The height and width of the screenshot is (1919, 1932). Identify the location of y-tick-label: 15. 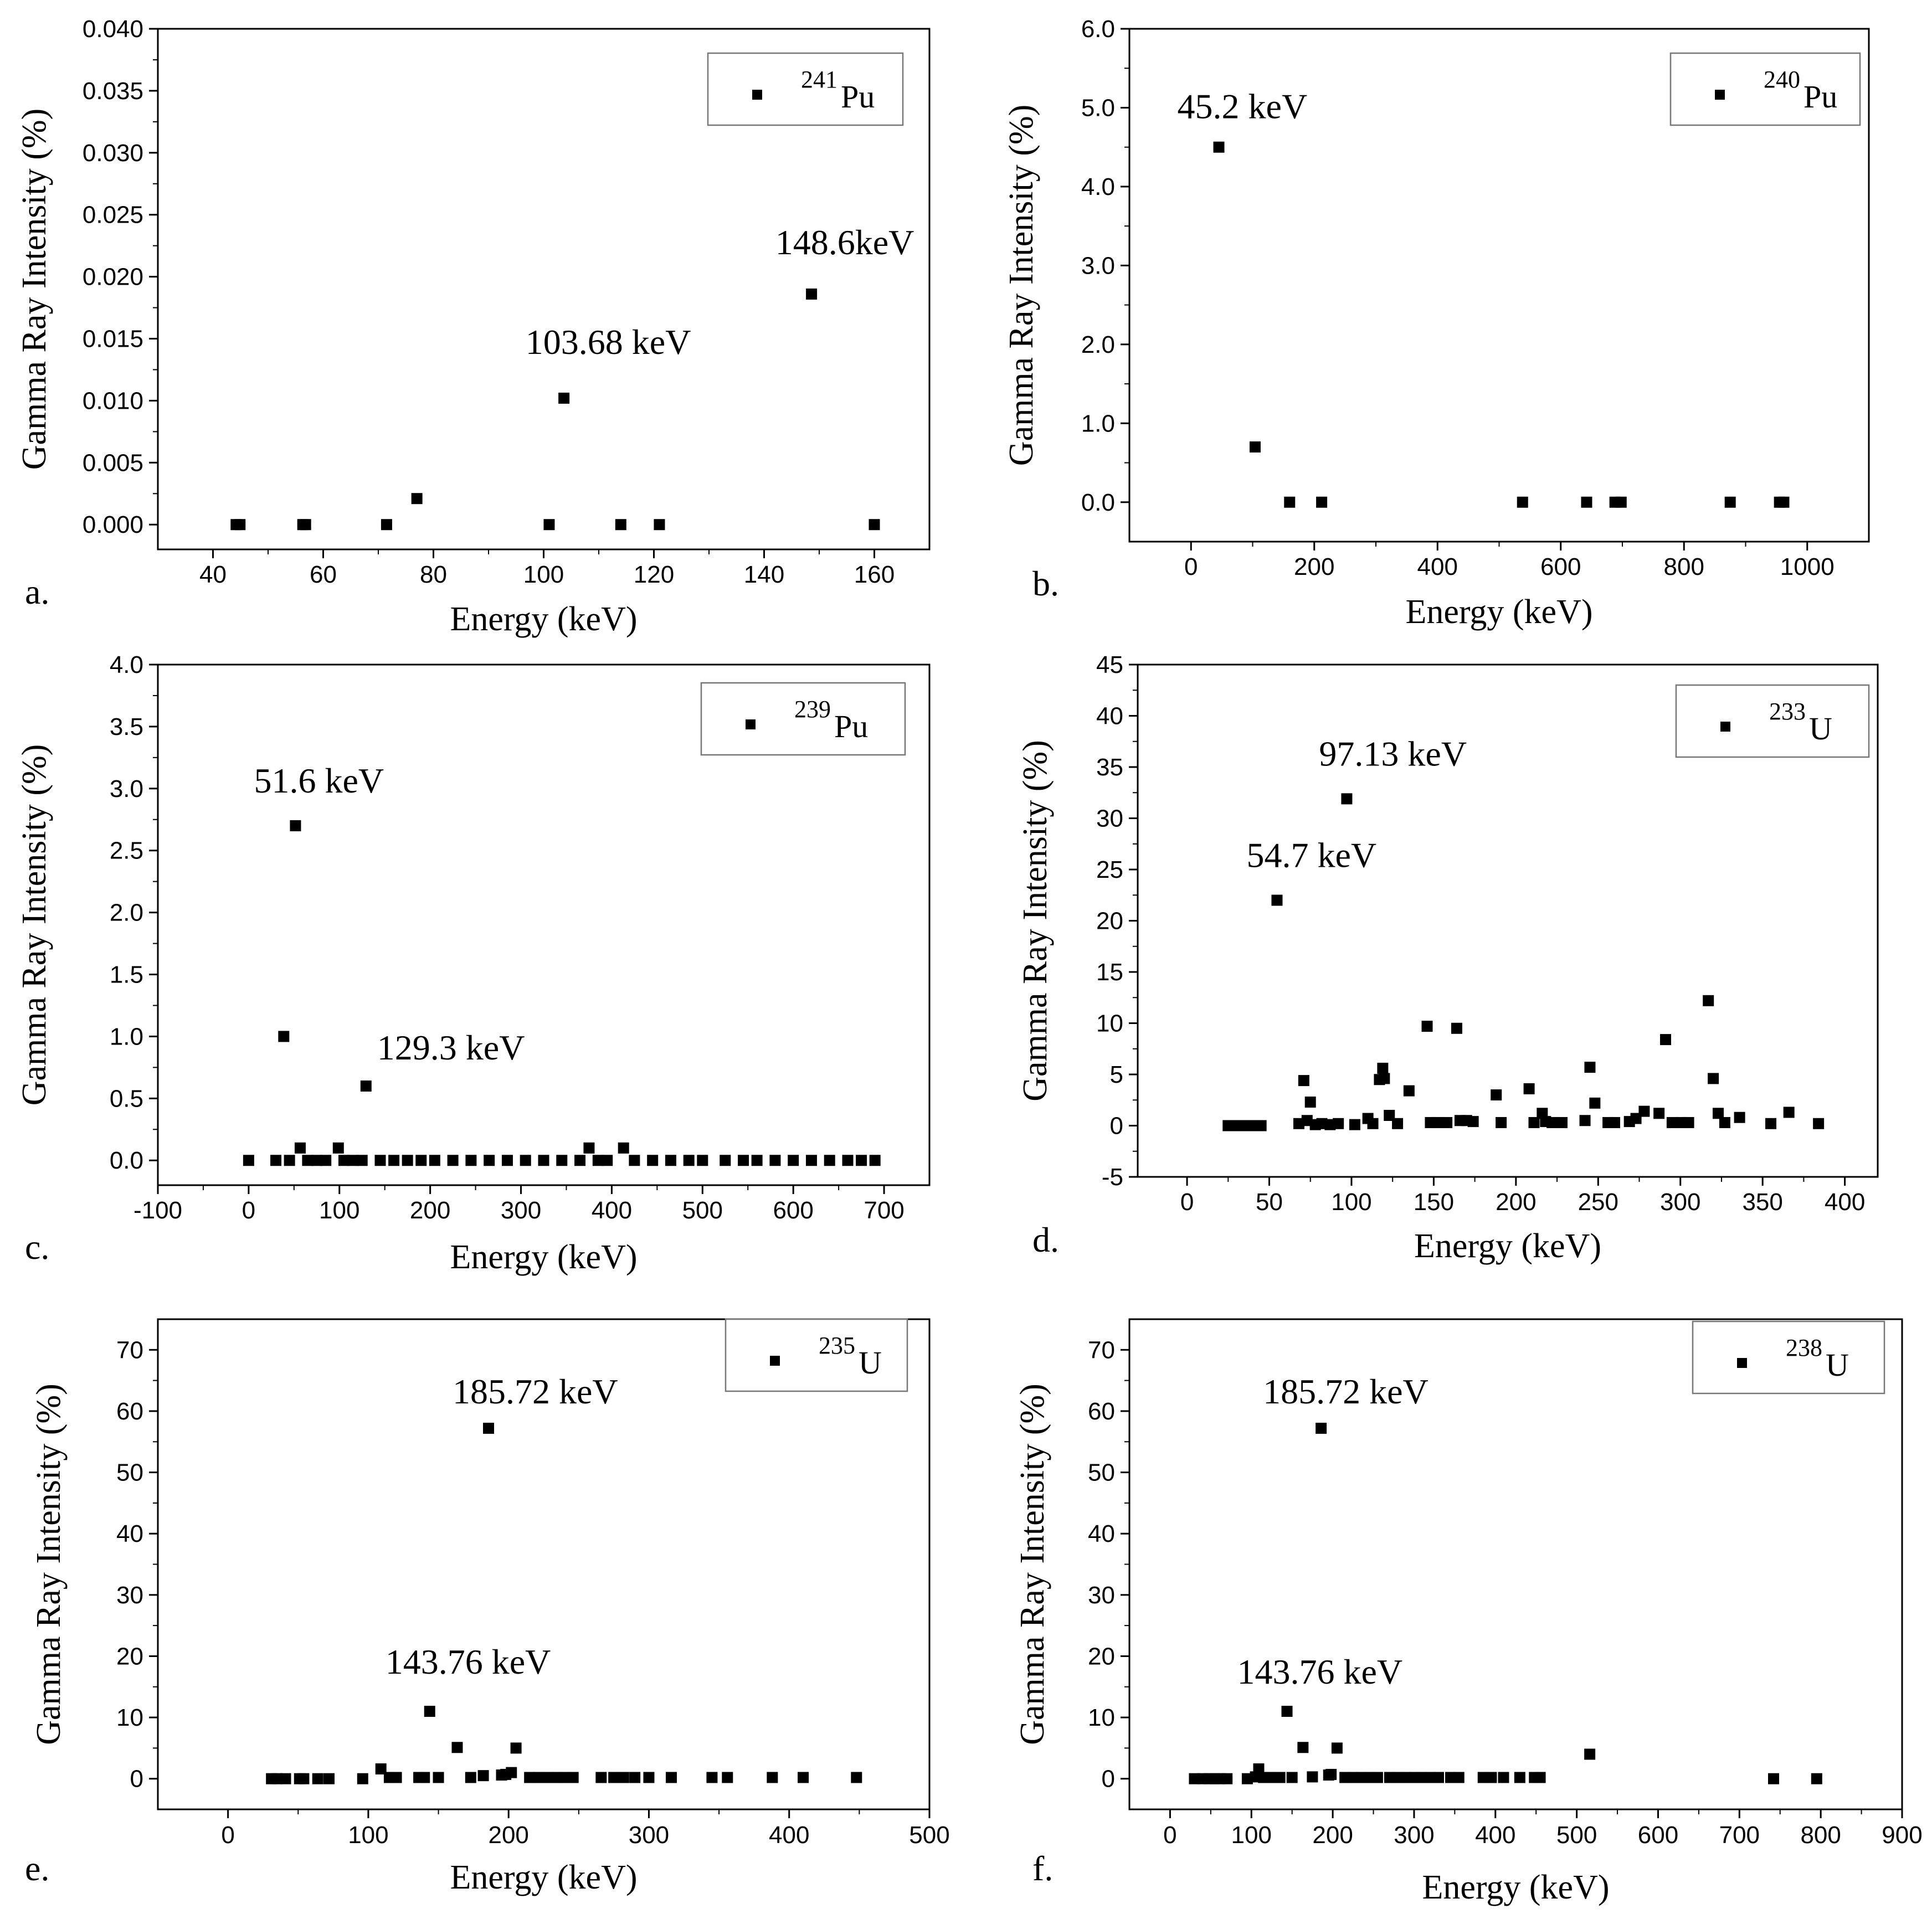
(1109, 972).